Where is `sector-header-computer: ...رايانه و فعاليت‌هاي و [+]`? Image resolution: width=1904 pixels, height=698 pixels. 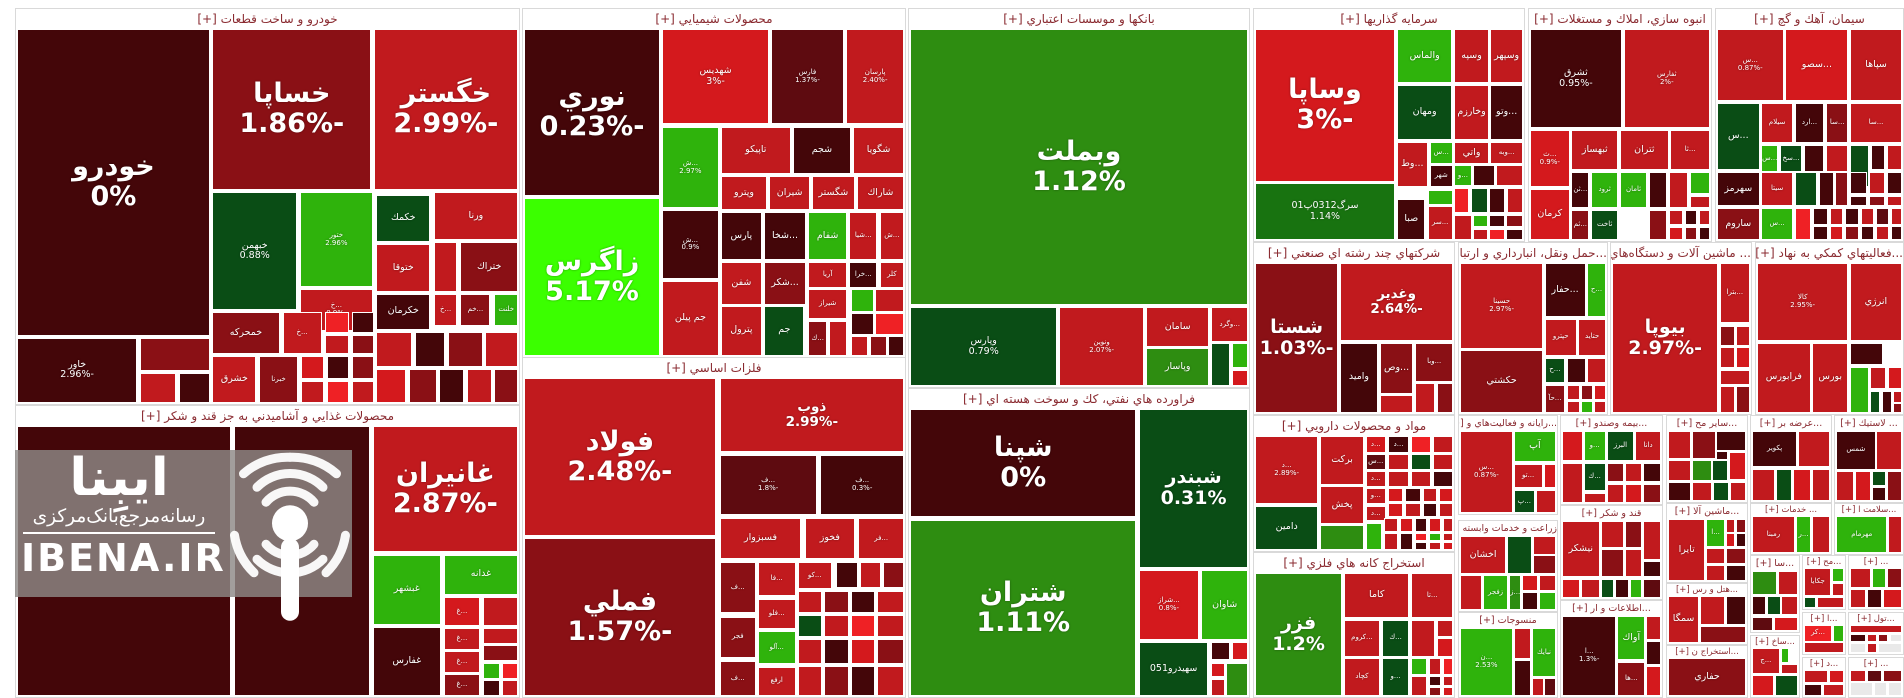
sector-header-computer: ...رايانه و فعاليت‌هاي و [+] is located at coordinates (1508, 423).